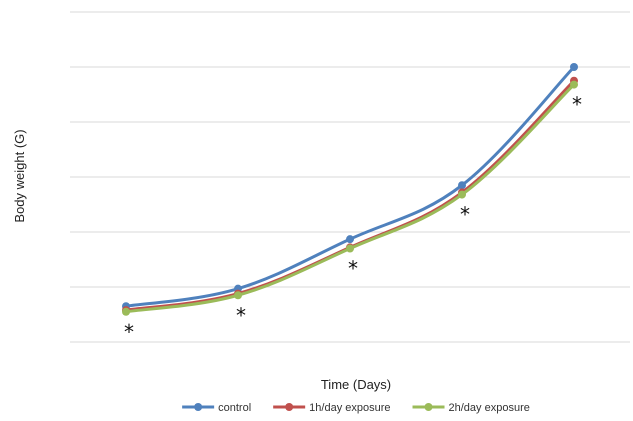  Describe the element at coordinates (356, 384) in the screenshot. I see `x-axis-title: Time (Days)` at that location.